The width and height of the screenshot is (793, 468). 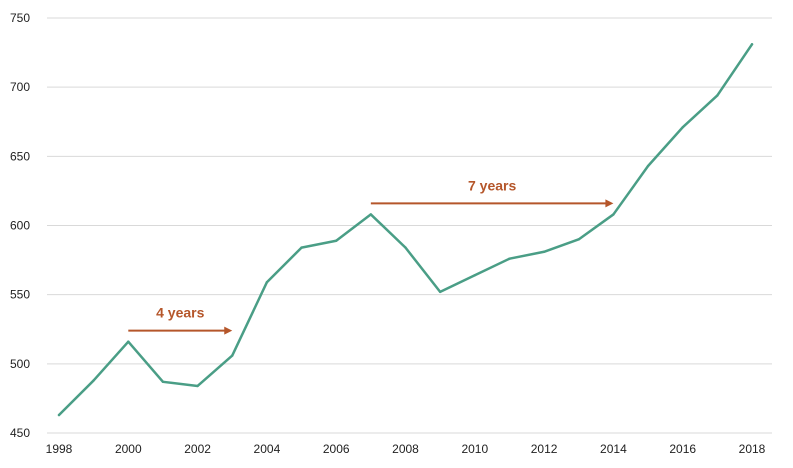 I want to click on x-tick-label: 2010, so click(x=474, y=449).